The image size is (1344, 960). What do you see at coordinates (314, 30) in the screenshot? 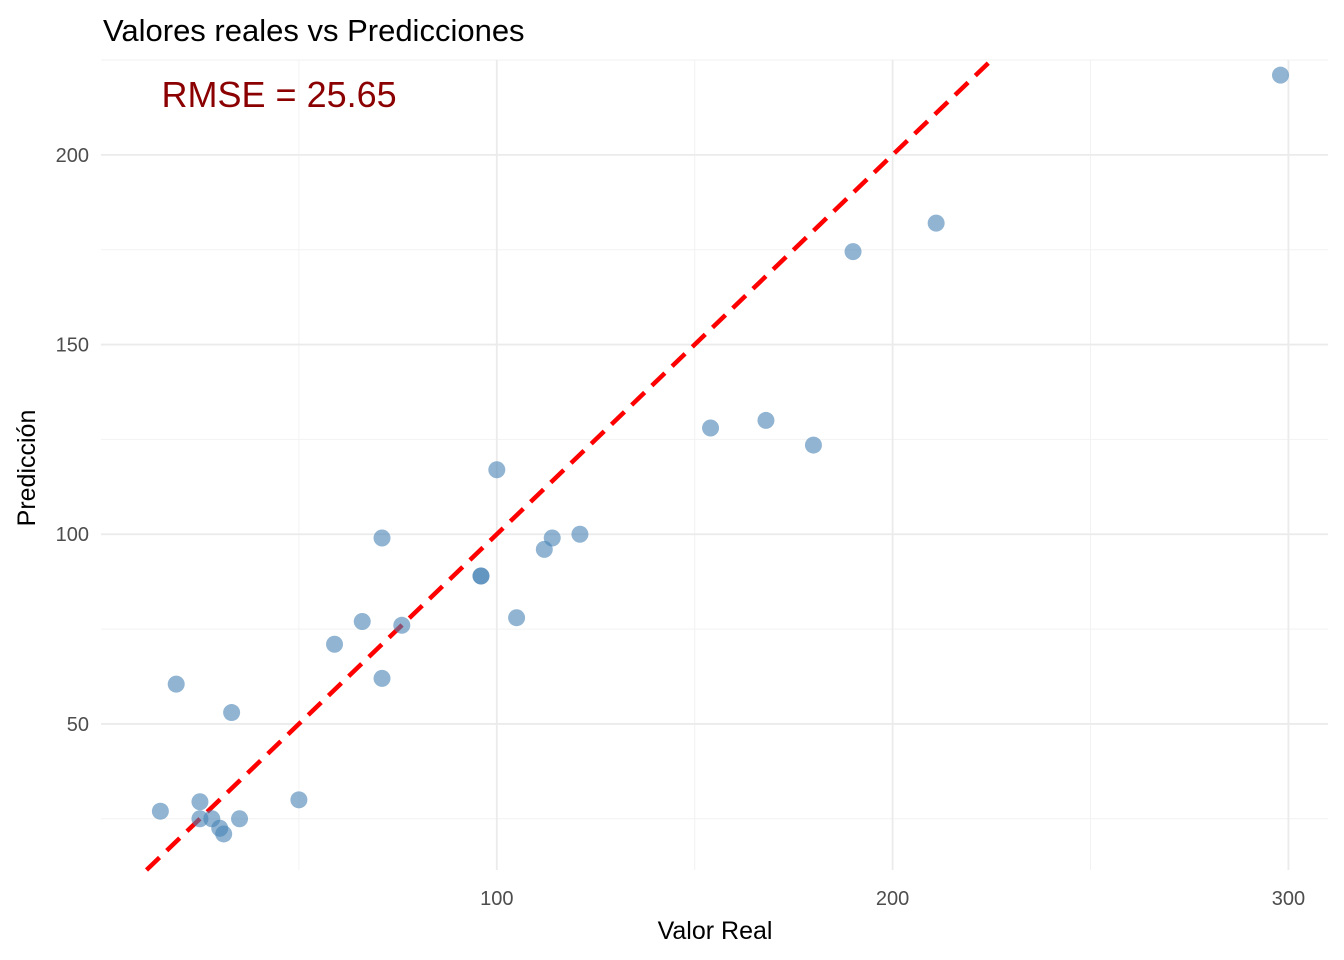
I see `chart-title: Valores reales vs Predicciones` at bounding box center [314, 30].